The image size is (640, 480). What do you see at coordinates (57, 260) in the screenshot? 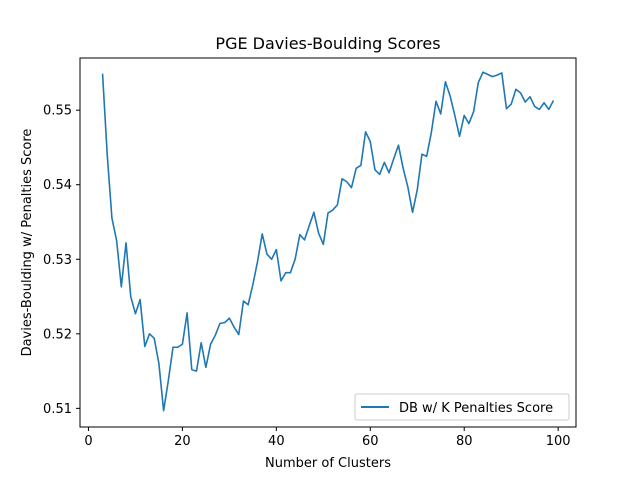
I see `y-tick-label: 0.53` at bounding box center [57, 260].